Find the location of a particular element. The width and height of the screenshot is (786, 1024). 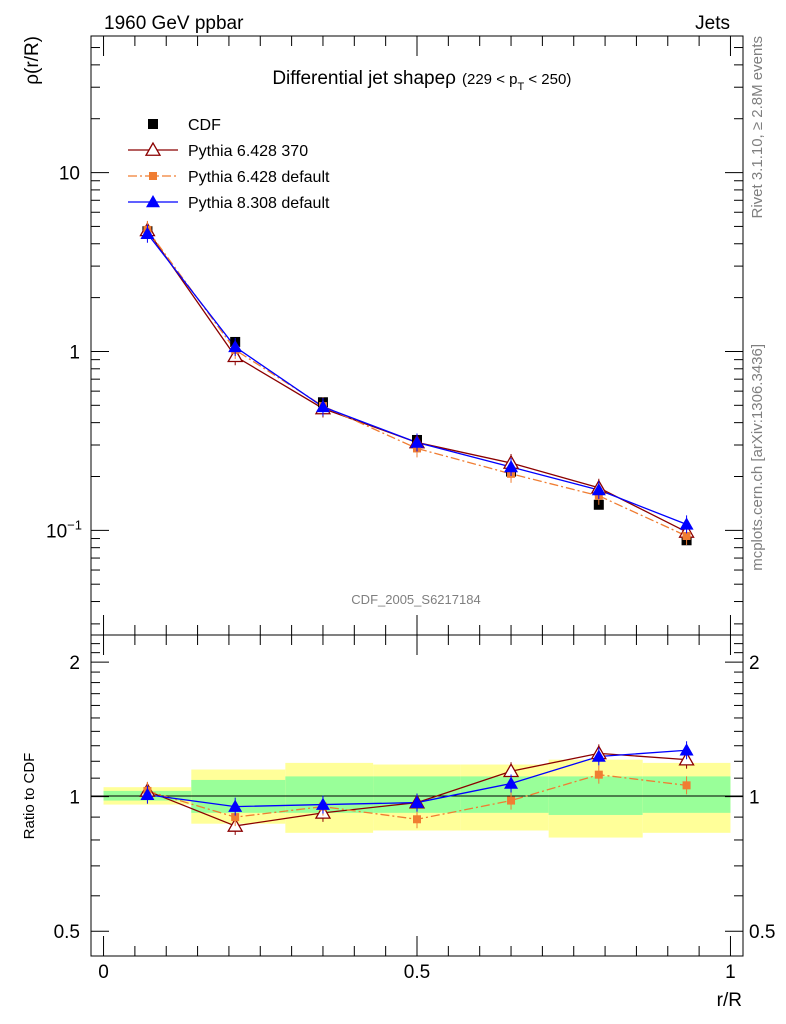

header-left-title: 1960 GeV ppbar is located at coordinates (174, 23).